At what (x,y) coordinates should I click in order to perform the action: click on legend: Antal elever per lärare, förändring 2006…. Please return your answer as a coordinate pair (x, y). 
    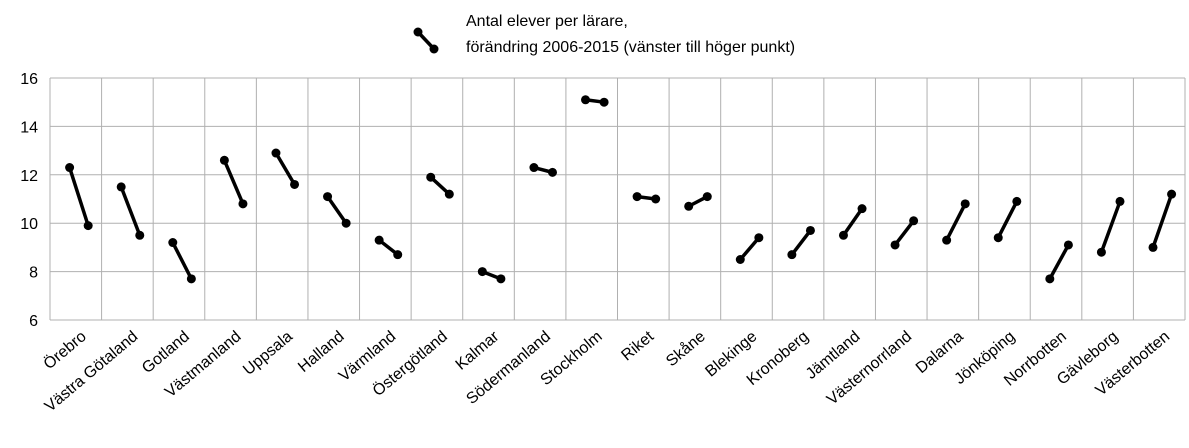
    Looking at the image, I should click on (604, 34).